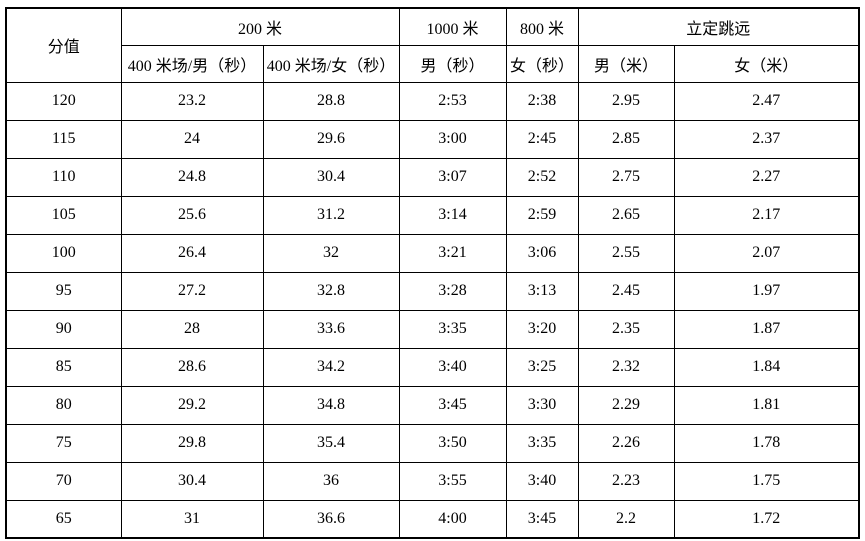 The width and height of the screenshot is (865, 541). What do you see at coordinates (626, 177) in the screenshot?
I see `table-cell: 2.75` at bounding box center [626, 177].